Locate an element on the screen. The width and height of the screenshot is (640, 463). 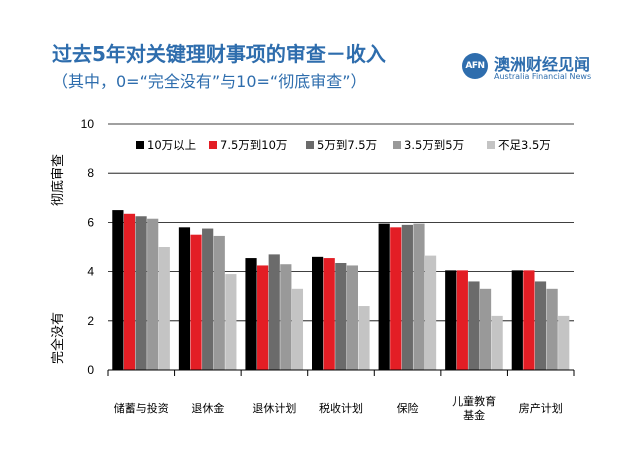
legend-label: 7.5万到10万 is located at coordinates (253, 145).